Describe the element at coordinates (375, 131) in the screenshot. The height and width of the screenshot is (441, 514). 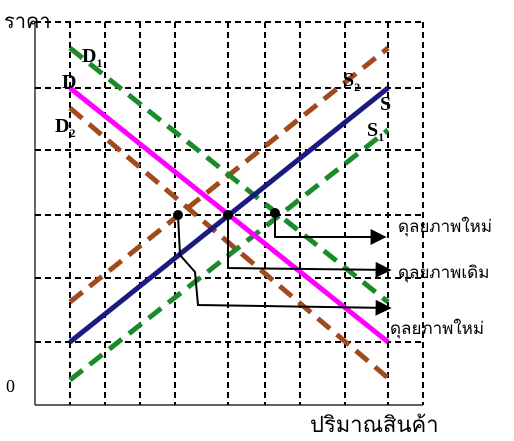
I see `curve-label-s1: S1` at that location.